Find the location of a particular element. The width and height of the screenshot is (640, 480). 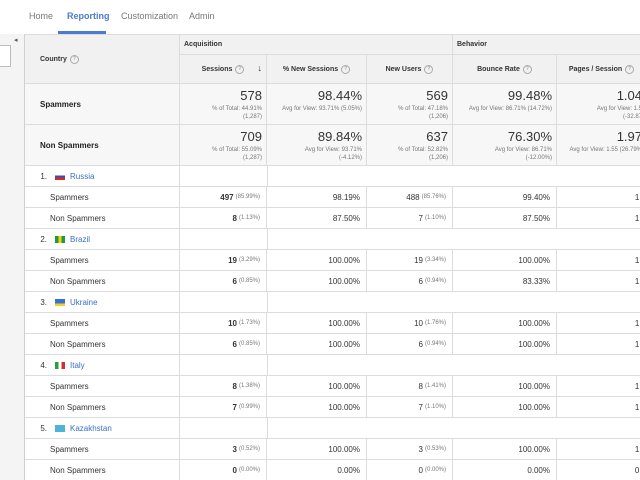

new-users-percent: (85.76%) is located at coordinates (434, 197).